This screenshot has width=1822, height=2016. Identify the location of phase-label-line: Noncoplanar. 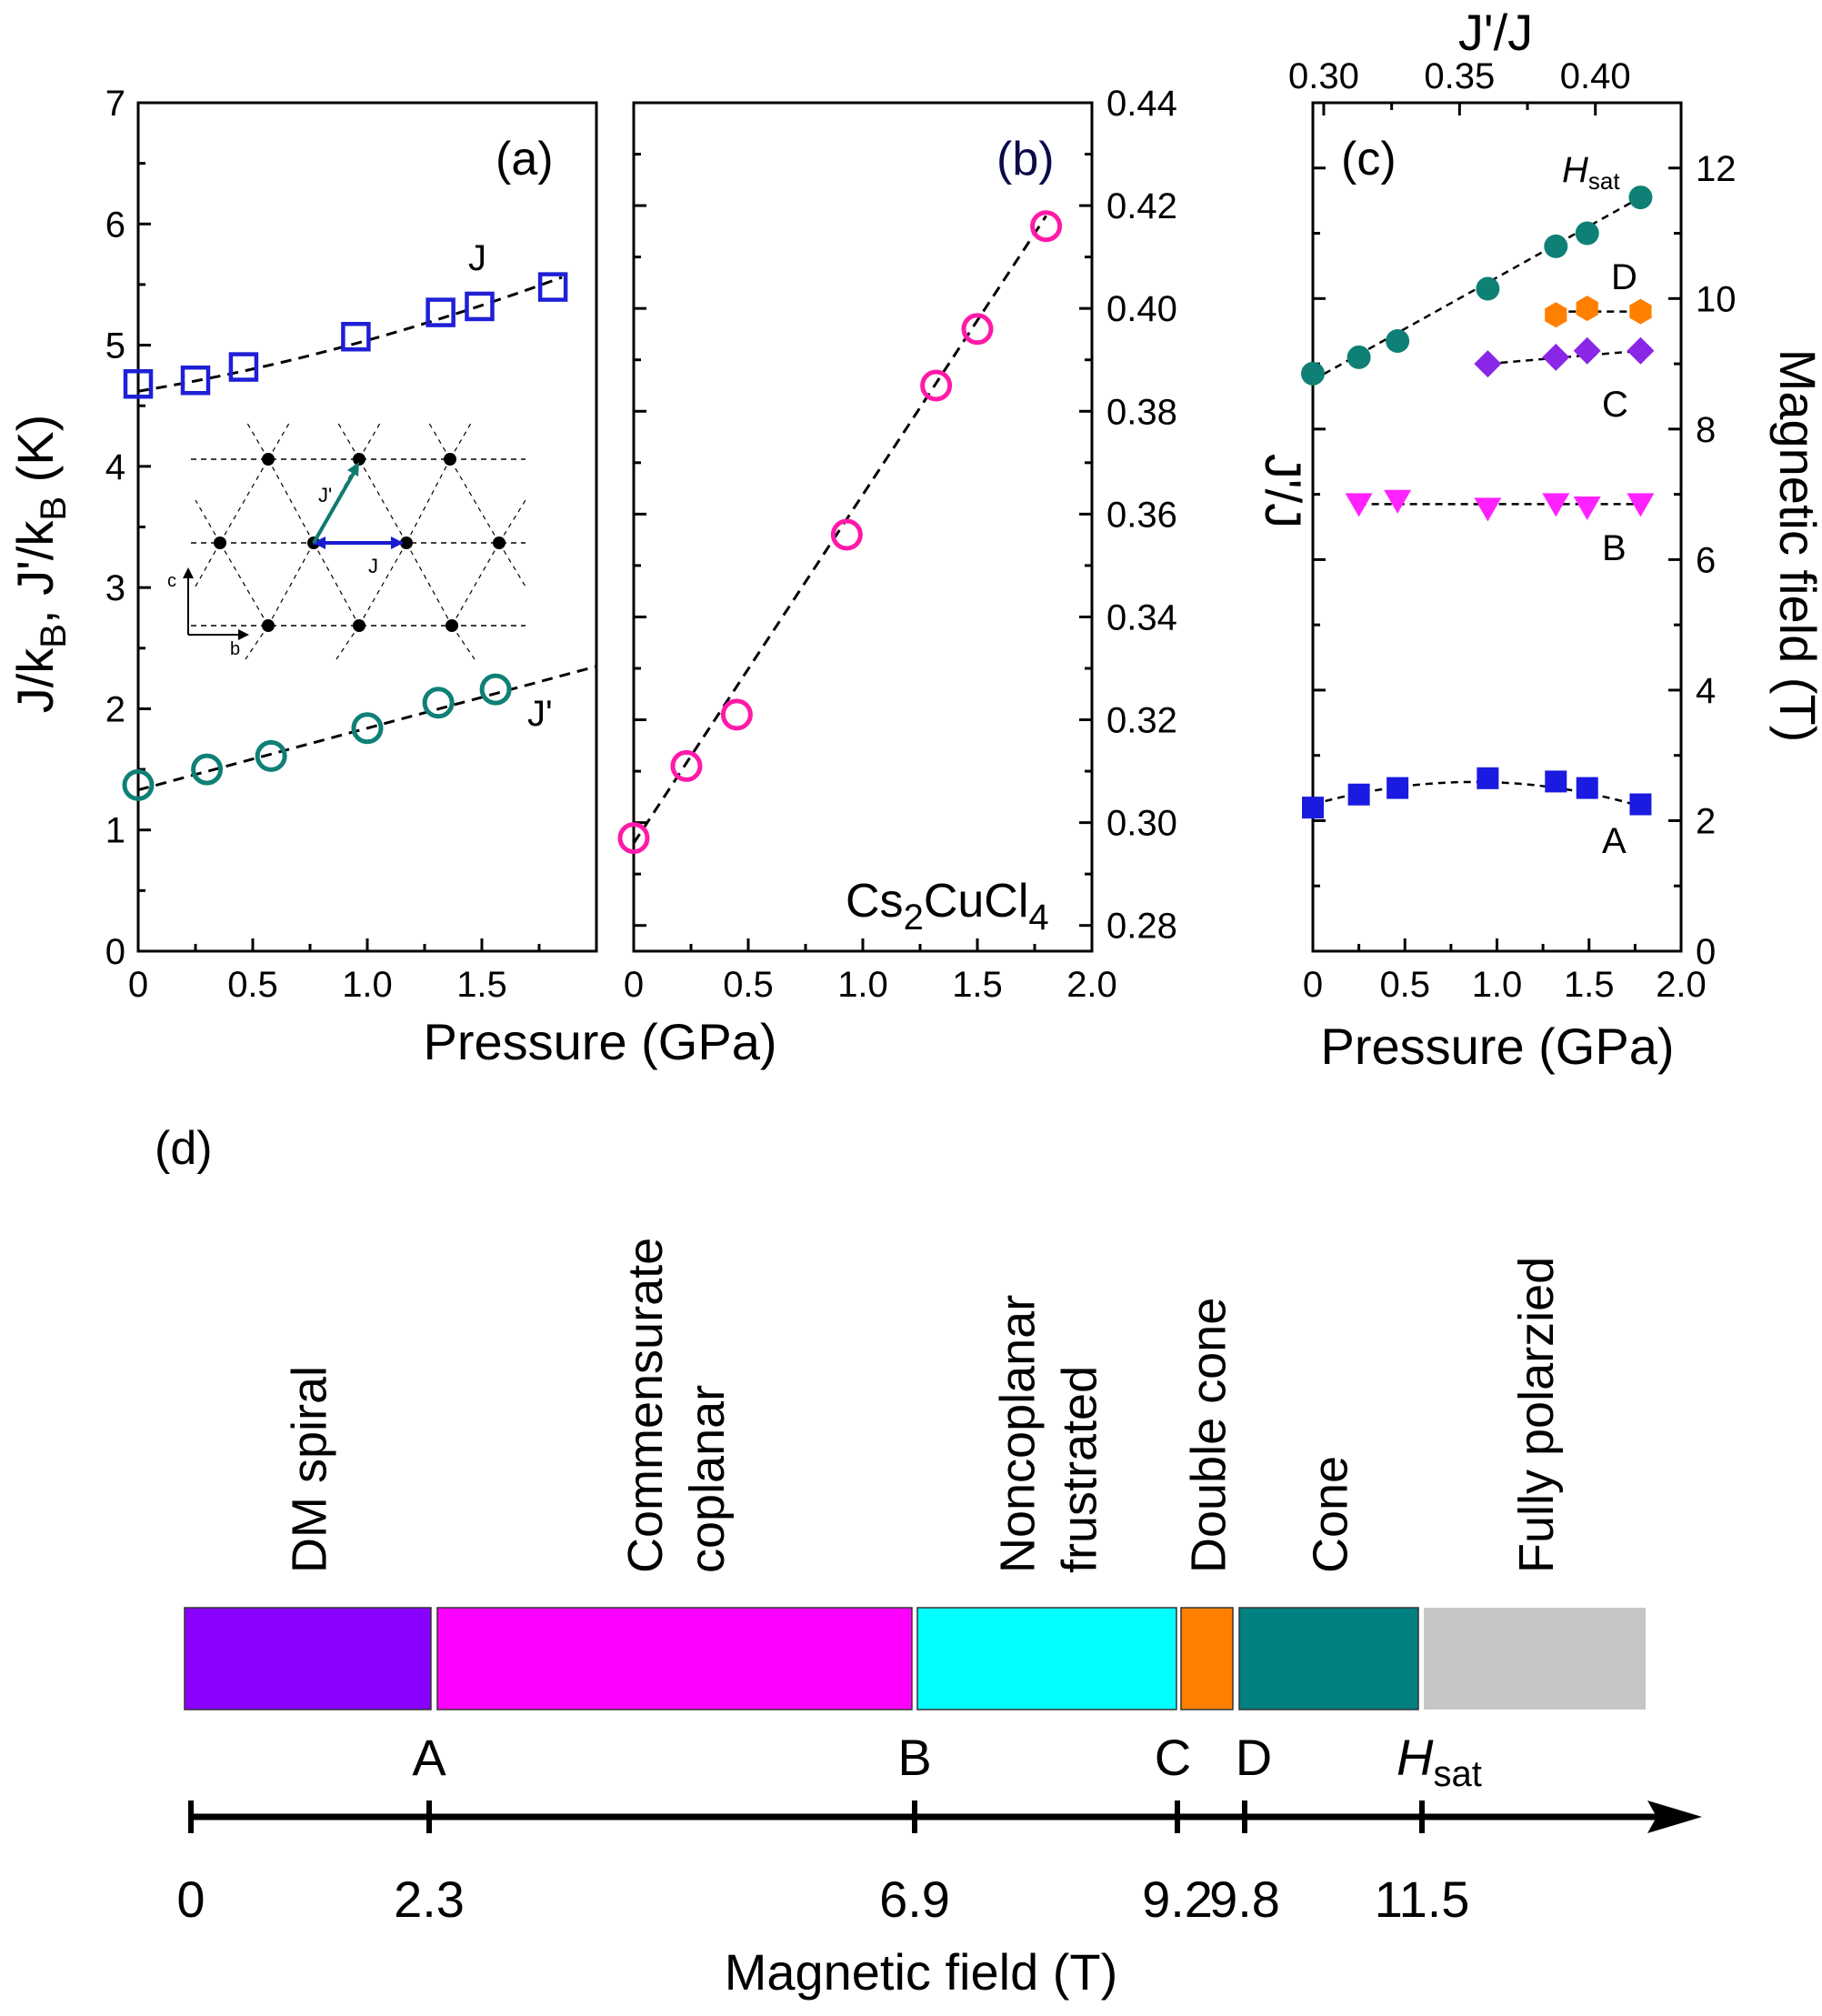
(1019, 1434).